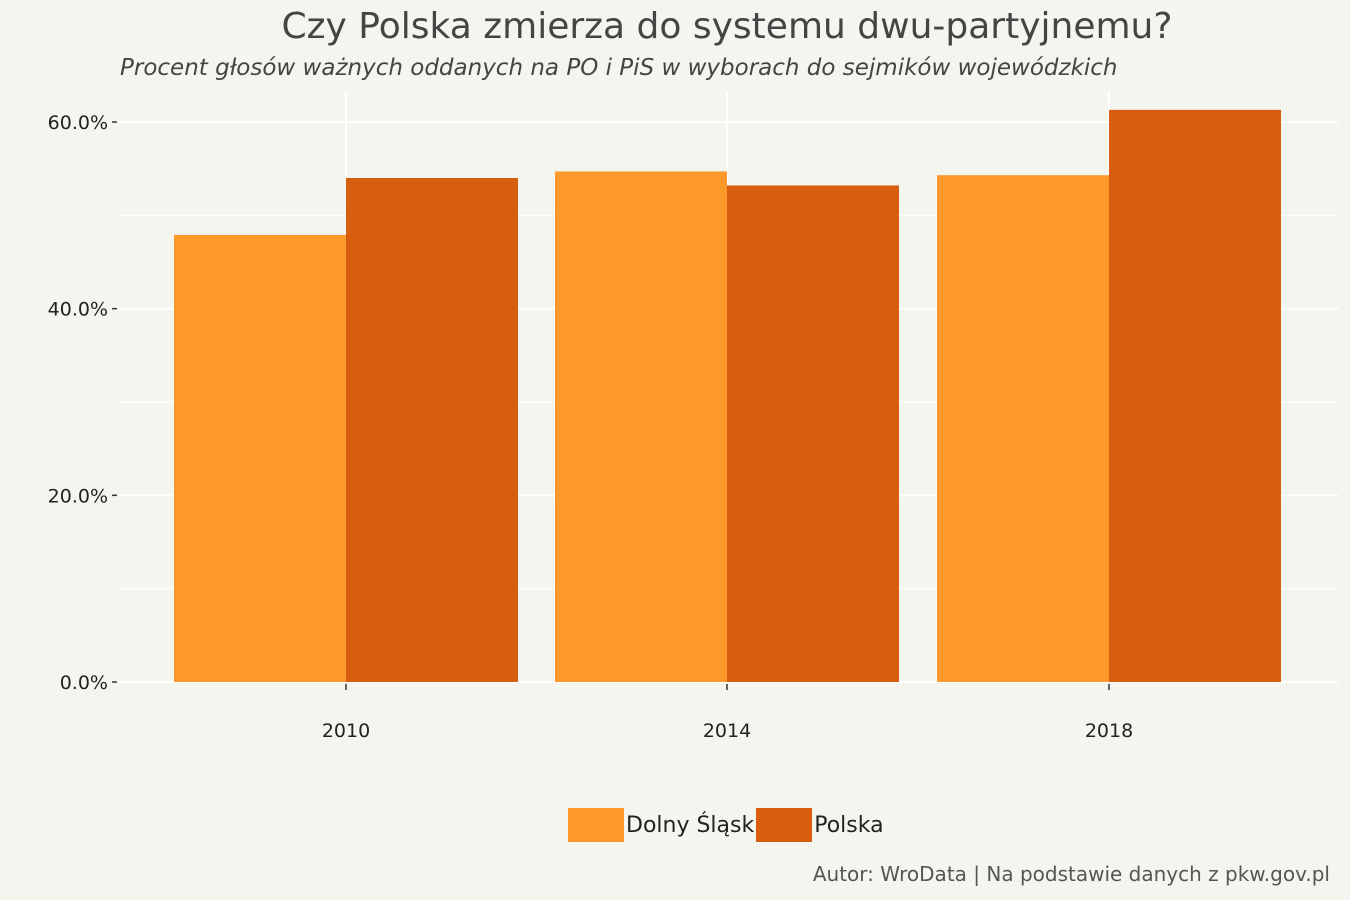 The height and width of the screenshot is (900, 1350). Describe the element at coordinates (641, 426) in the screenshot. I see `bar-dolny-slask-2014` at that location.